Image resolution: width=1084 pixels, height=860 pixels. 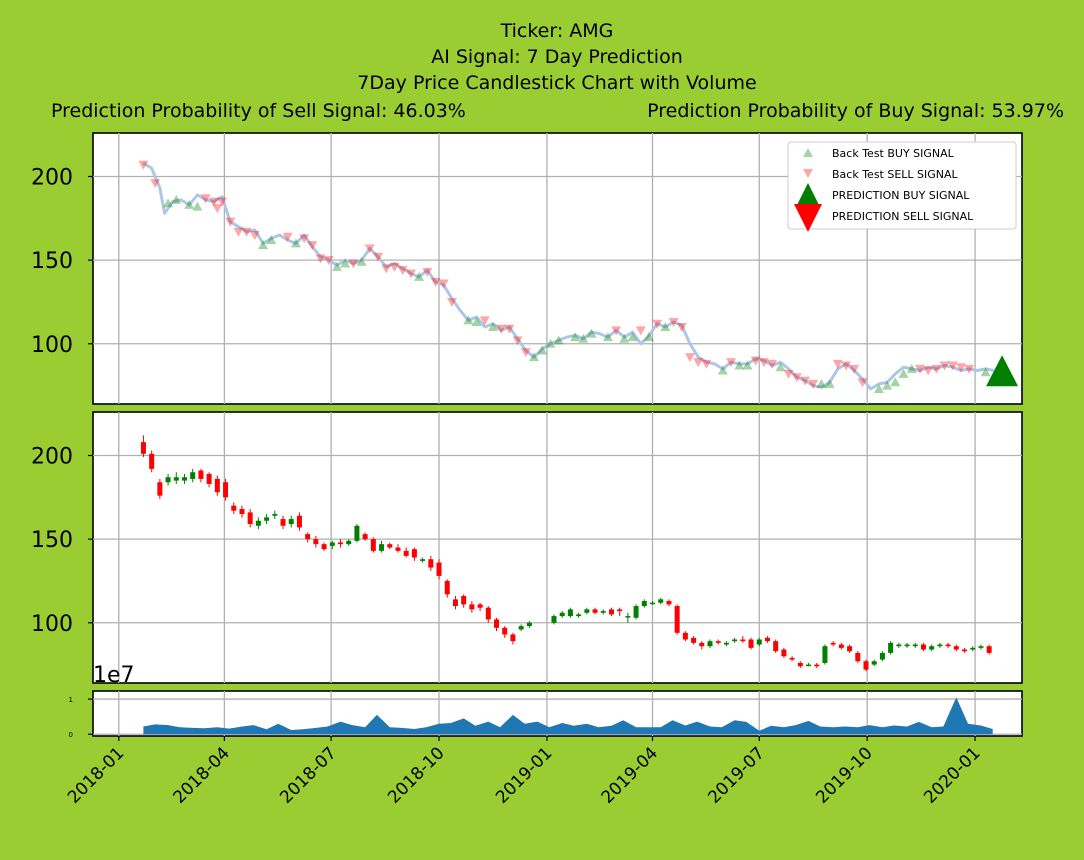 I want to click on legend-pred-buy-label: PREDICTION BUY SIGNAL, so click(x=901, y=195).